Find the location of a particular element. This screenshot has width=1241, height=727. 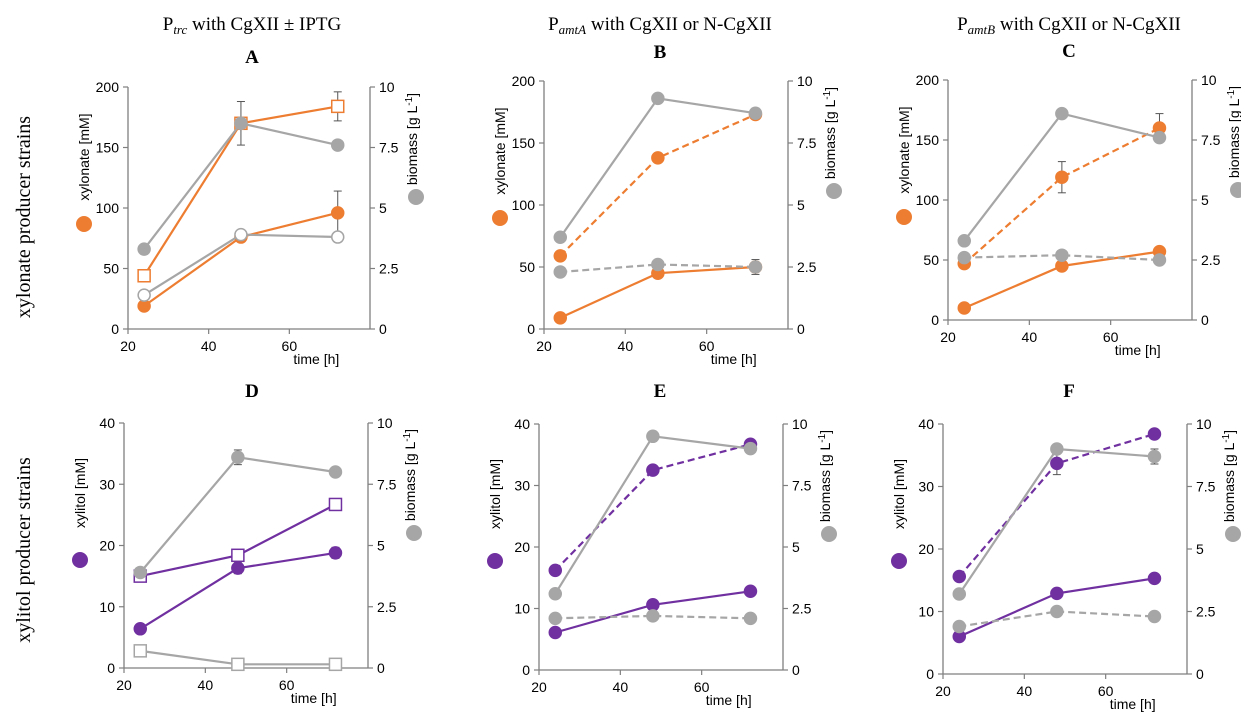

panel-letter: E is located at coordinates (660, 391).